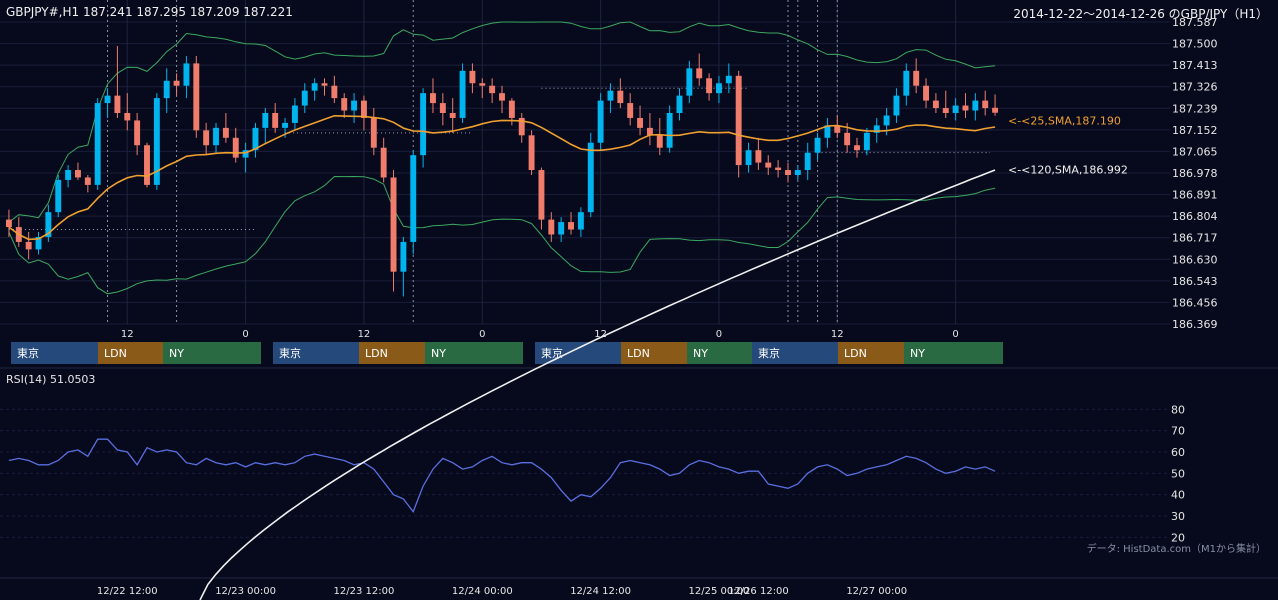 Image resolution: width=1278 pixels, height=600 pixels. Describe the element at coordinates (719, 591) in the screenshot. I see `date-tick-label: 12/25 00:00` at that location.